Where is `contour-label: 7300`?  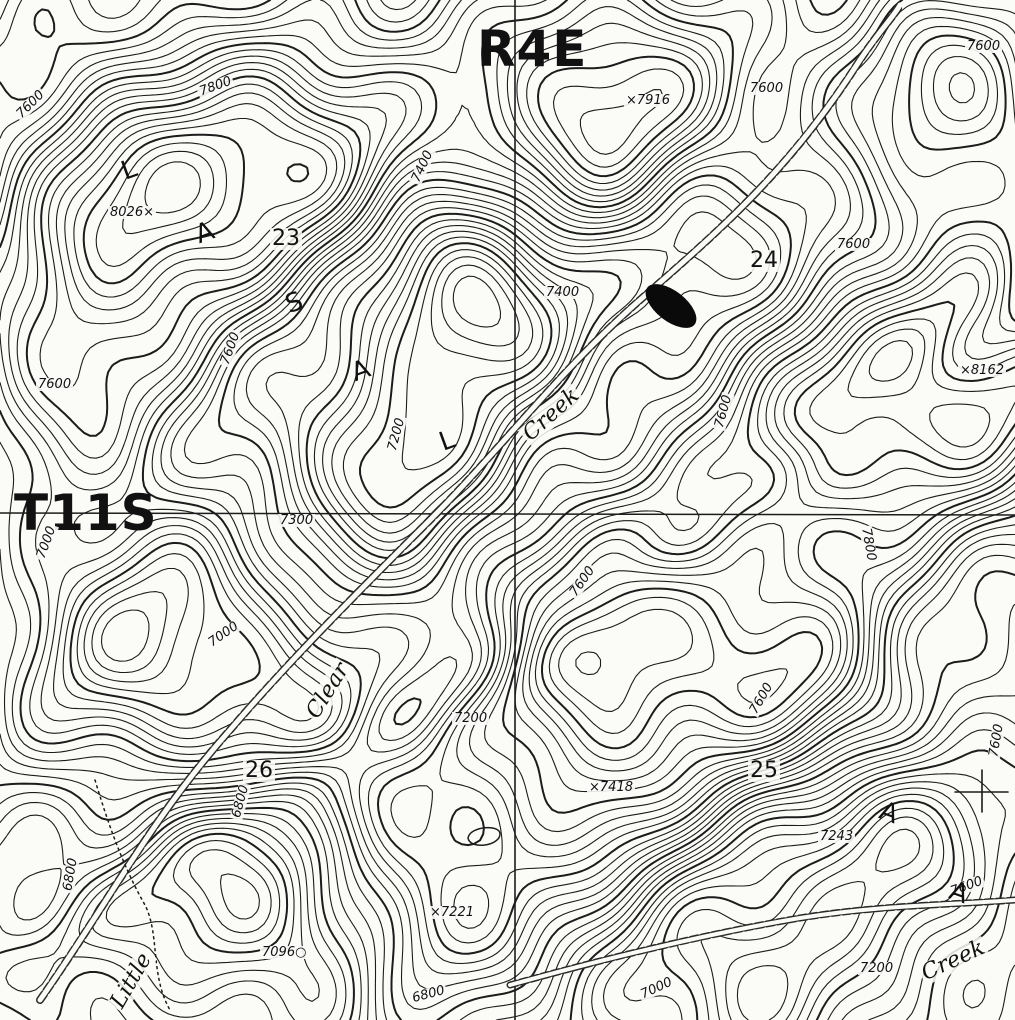 contour-label: 7300 is located at coordinates (297, 520).